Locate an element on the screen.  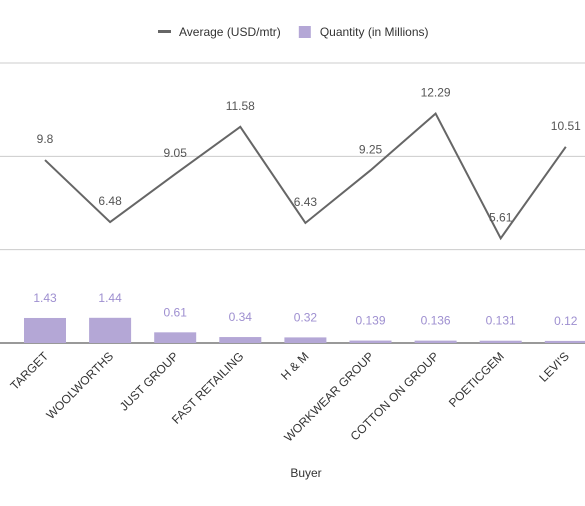
bar-value-label: 0.32 is located at coordinates (306, 317).